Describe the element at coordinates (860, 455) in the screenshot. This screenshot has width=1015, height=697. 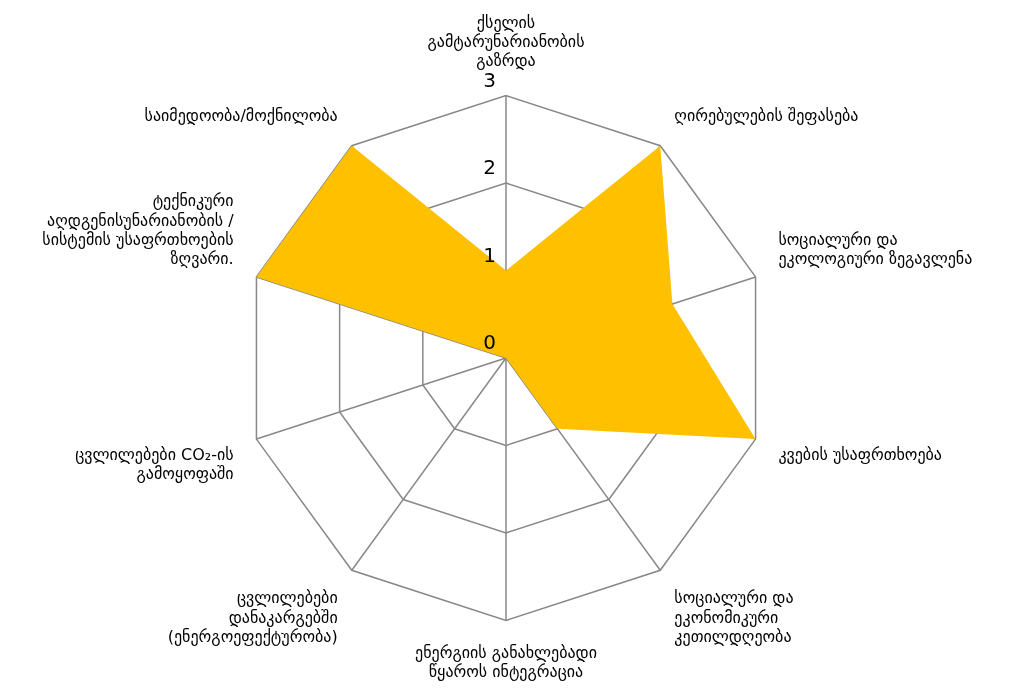
I see `spoke-label: კვების უსაფრთხოება` at that location.